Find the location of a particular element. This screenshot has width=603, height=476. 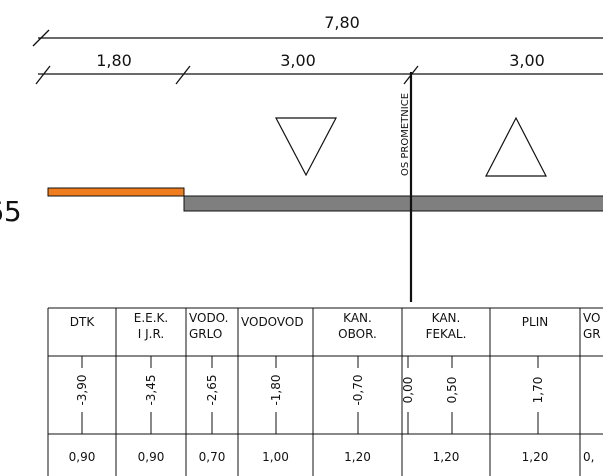

table-header-cell: VO is located at coordinates (591, 318).